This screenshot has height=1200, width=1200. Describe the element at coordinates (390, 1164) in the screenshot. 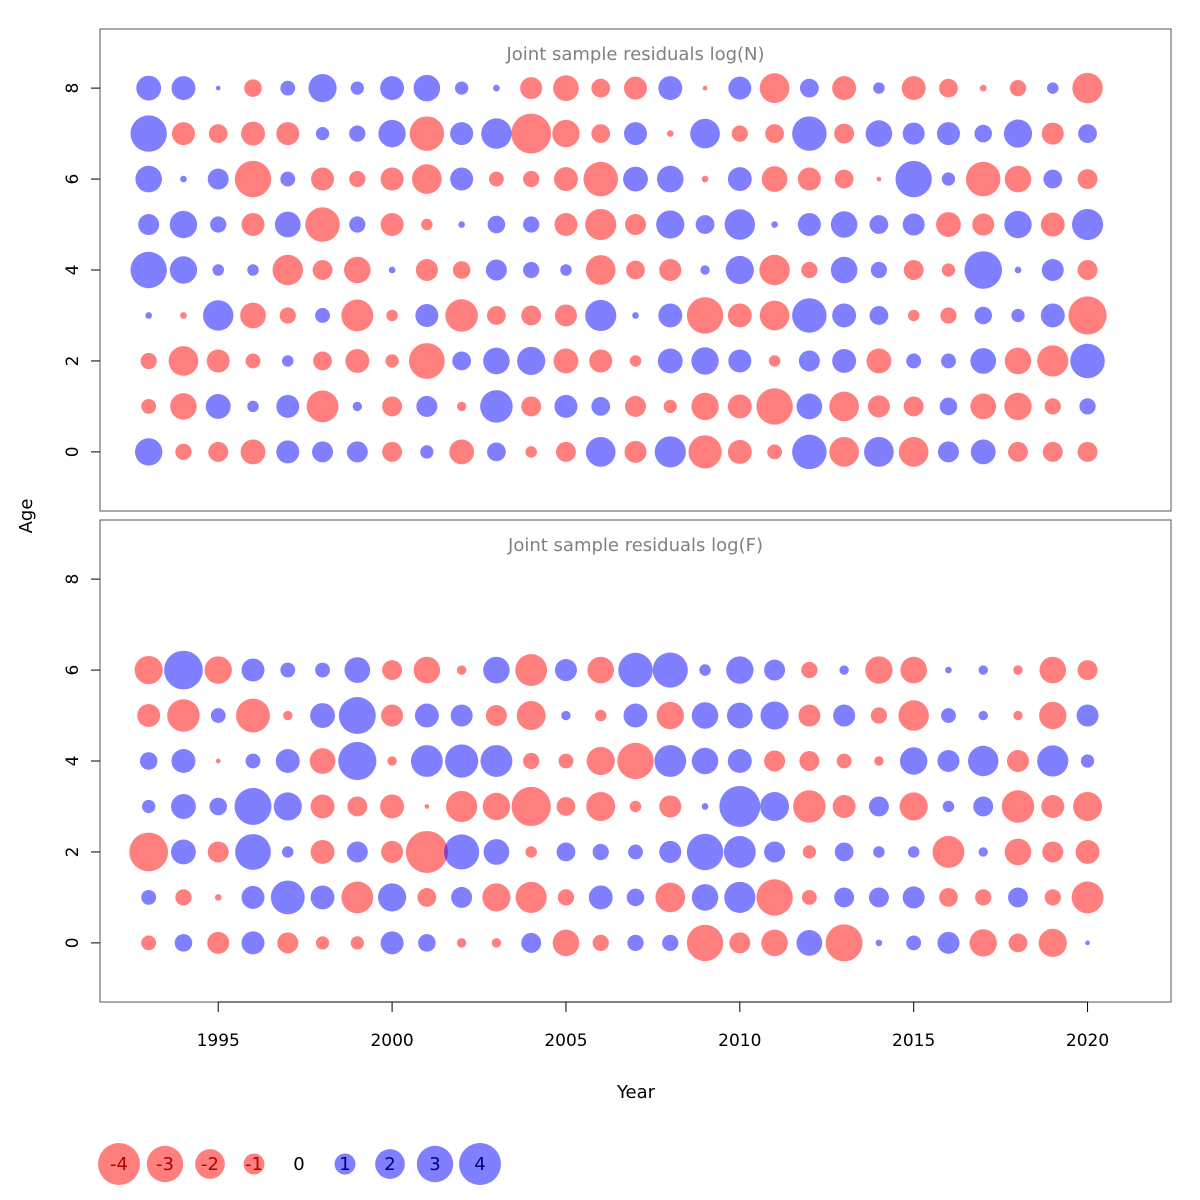

I see `legend-bubble` at that location.